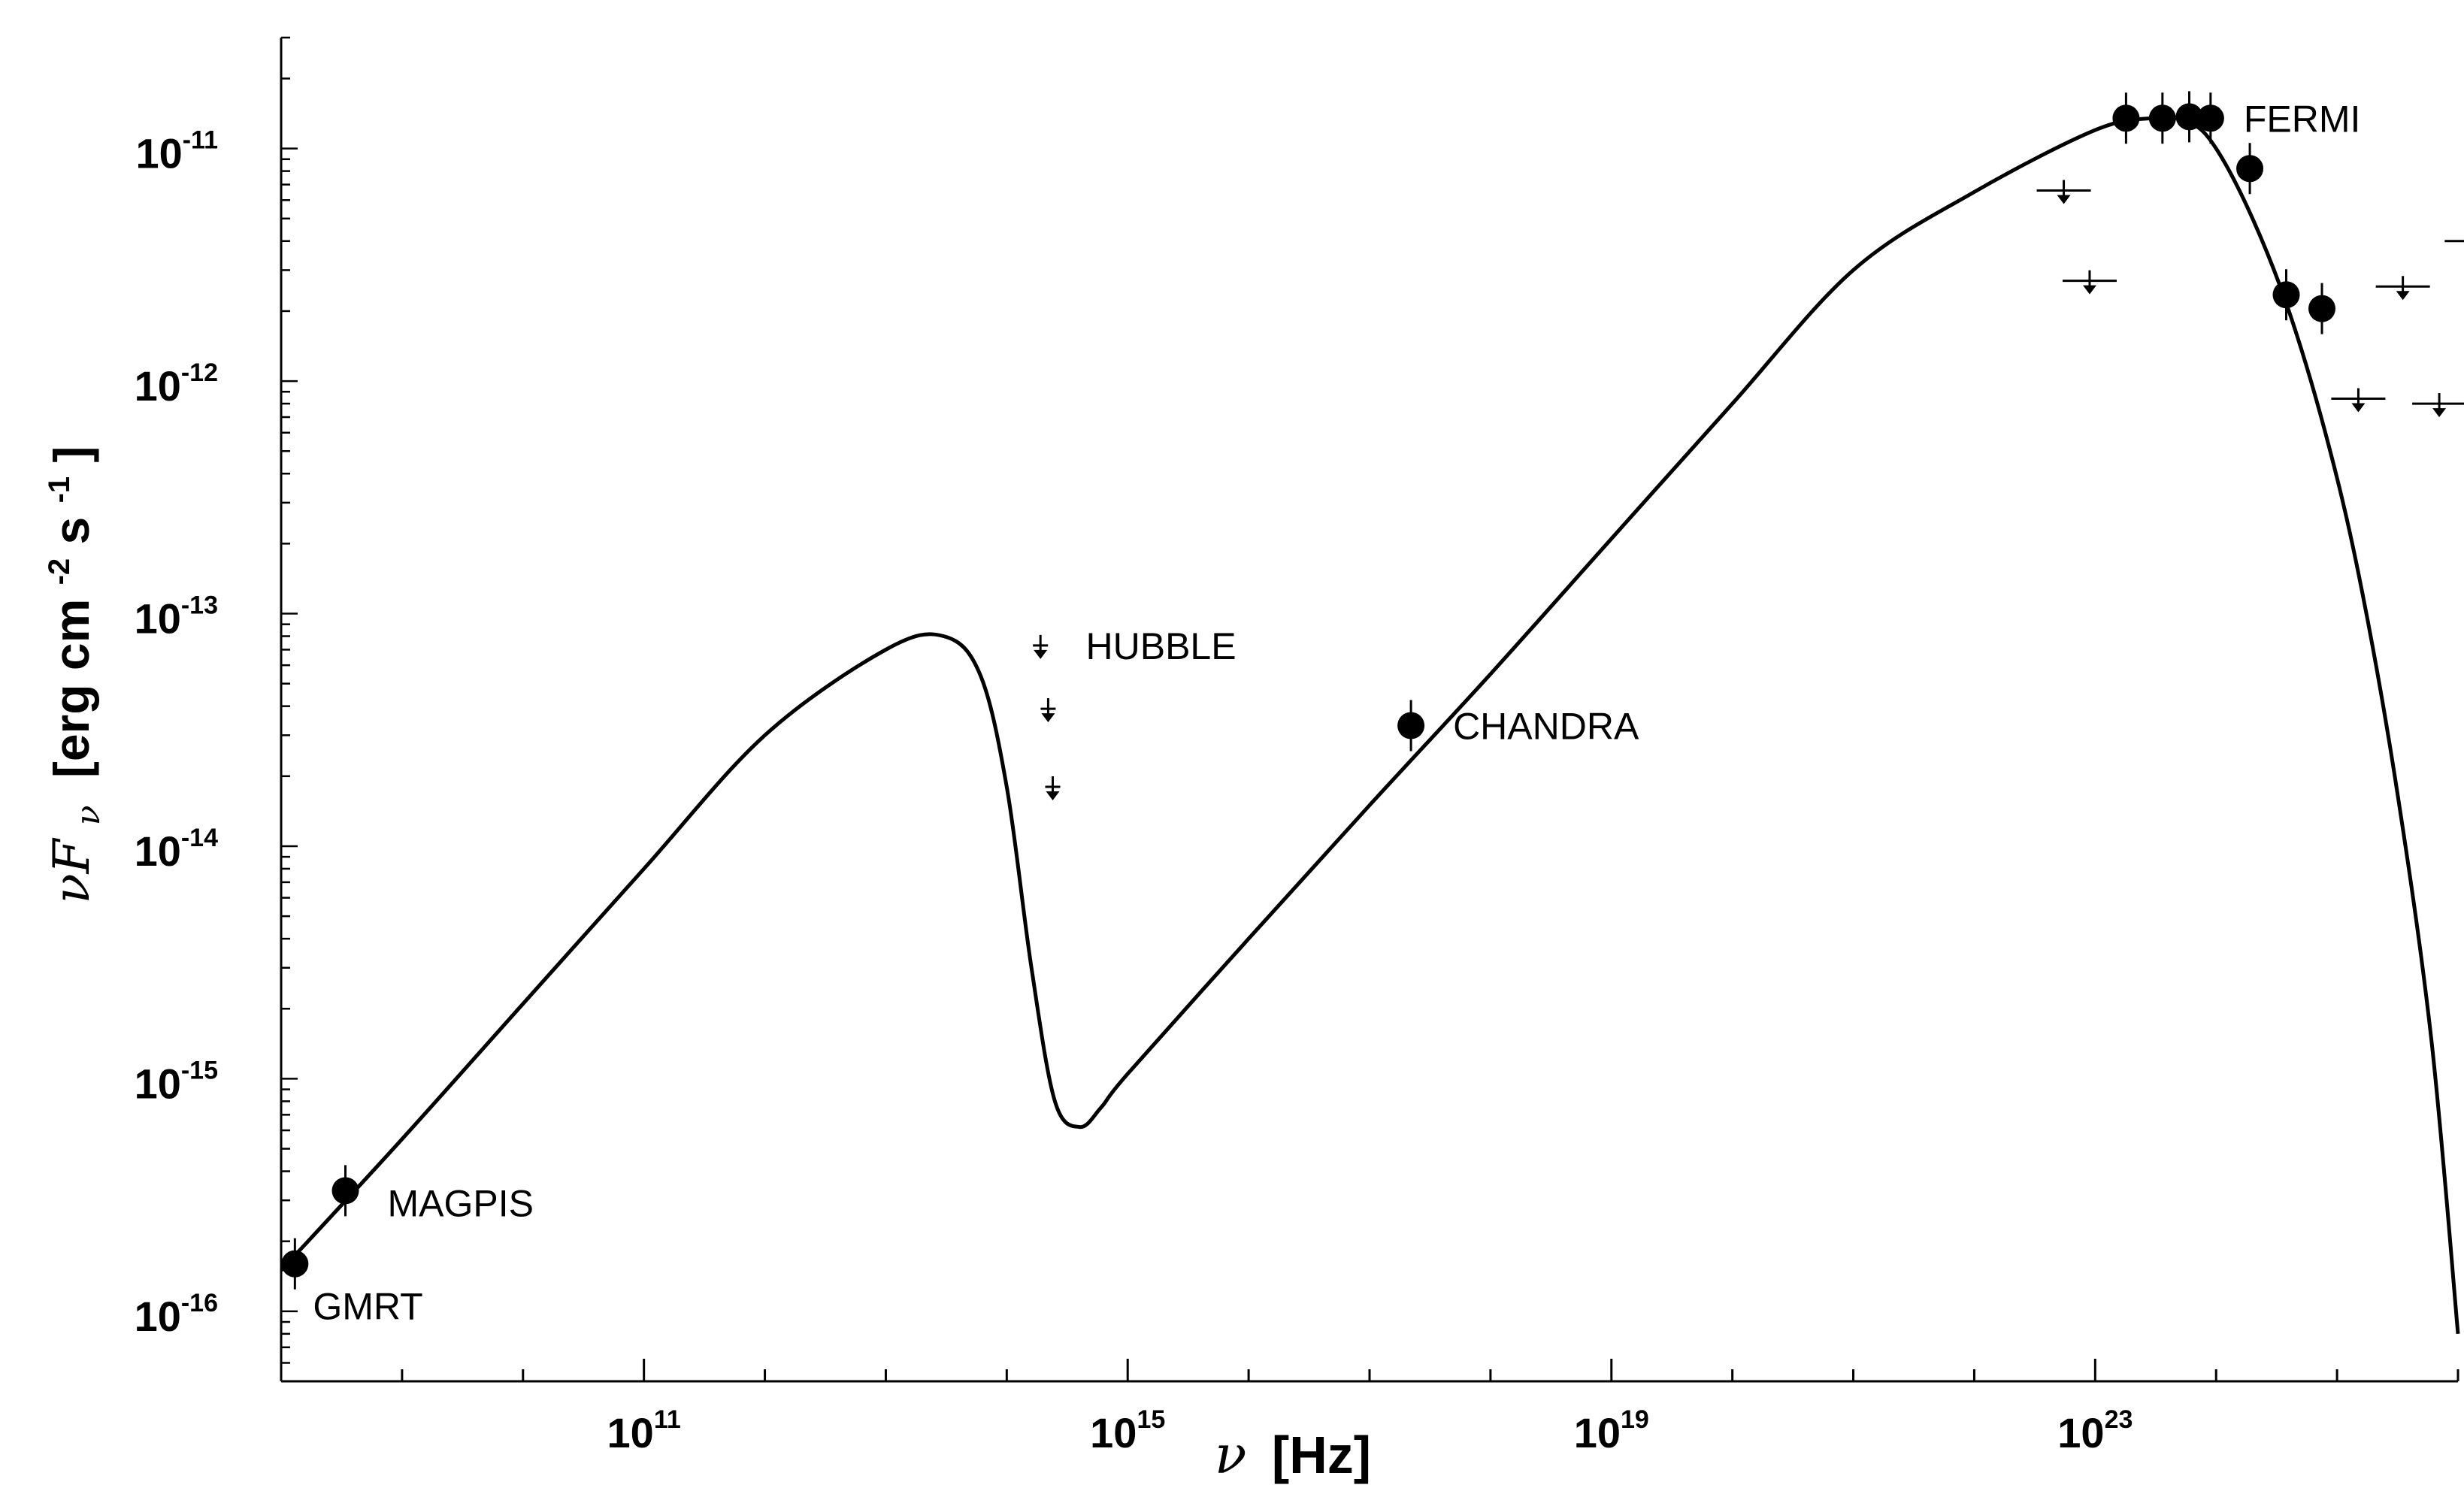 The height and width of the screenshot is (1488, 2464). Describe the element at coordinates (2302, 119) in the screenshot. I see `point-label: FERMI` at that location.